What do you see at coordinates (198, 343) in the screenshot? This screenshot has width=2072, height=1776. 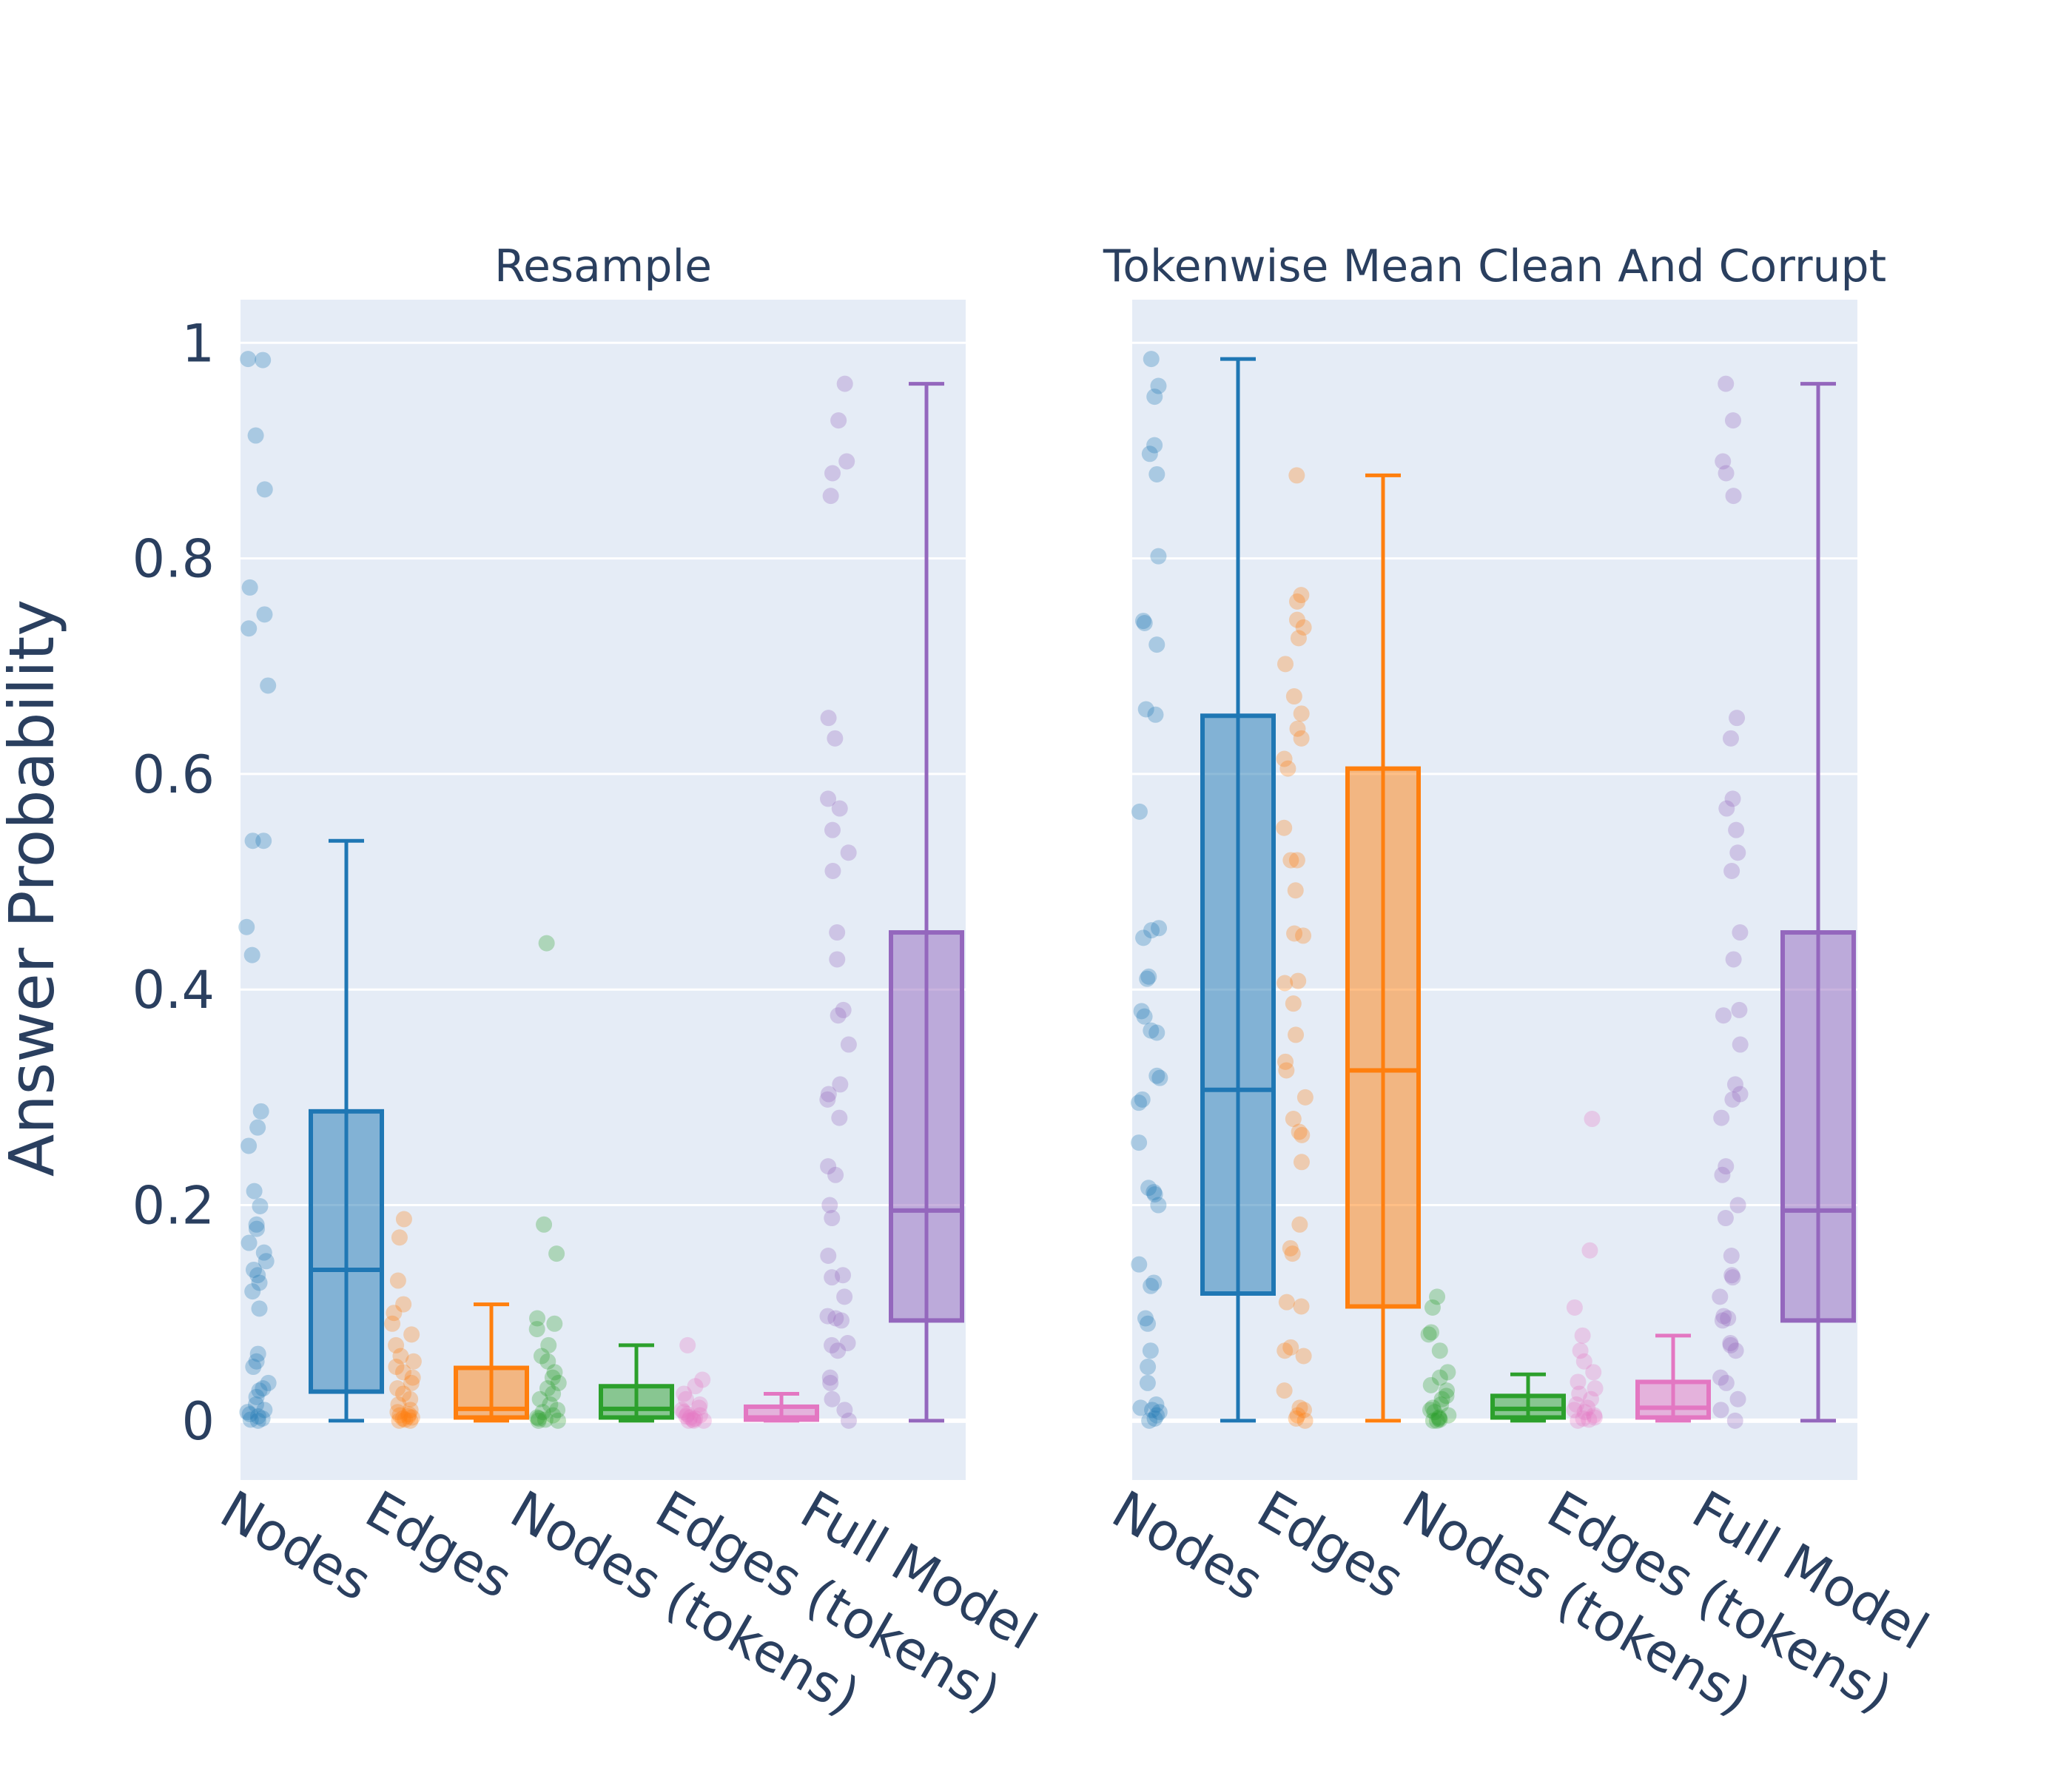 I see `y-tick-label: 1` at bounding box center [198, 343].